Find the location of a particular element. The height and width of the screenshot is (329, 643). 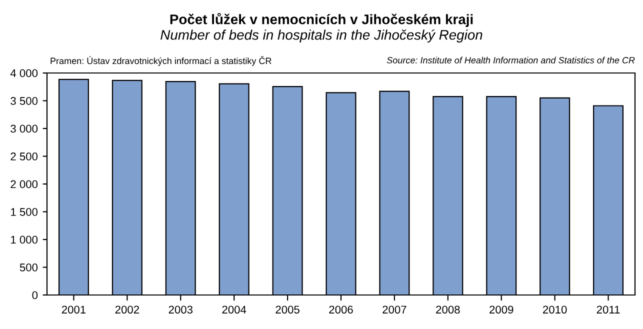

x-tick-label: 2009 is located at coordinates (502, 310).